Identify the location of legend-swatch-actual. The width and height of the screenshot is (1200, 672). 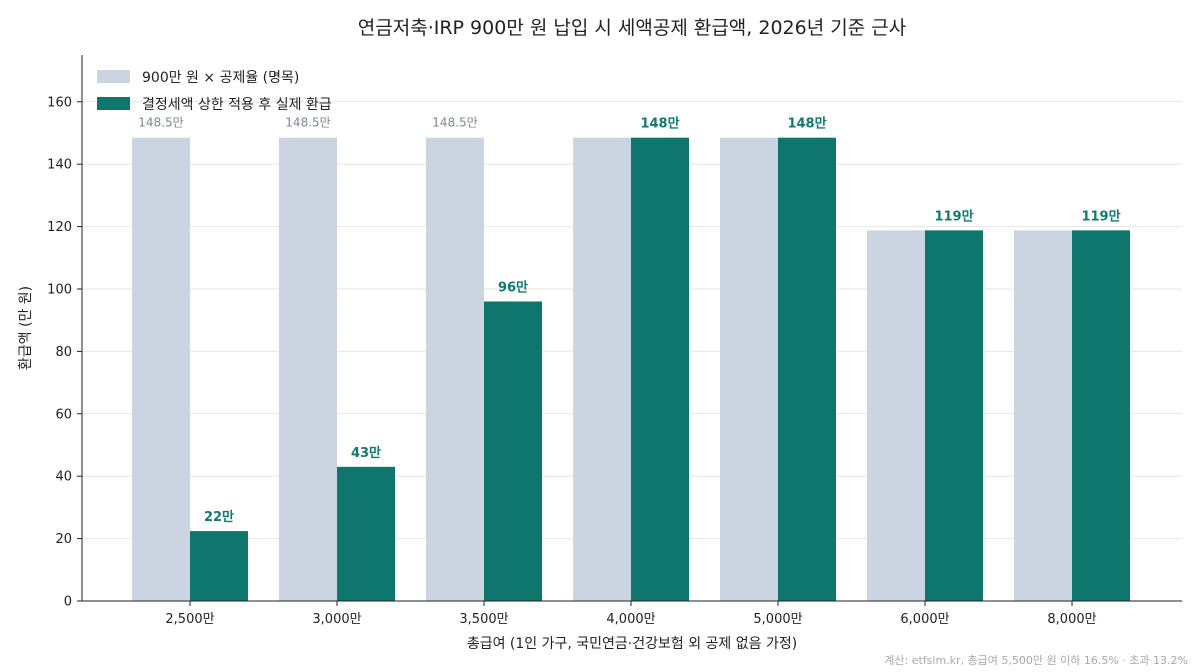
(113, 103).